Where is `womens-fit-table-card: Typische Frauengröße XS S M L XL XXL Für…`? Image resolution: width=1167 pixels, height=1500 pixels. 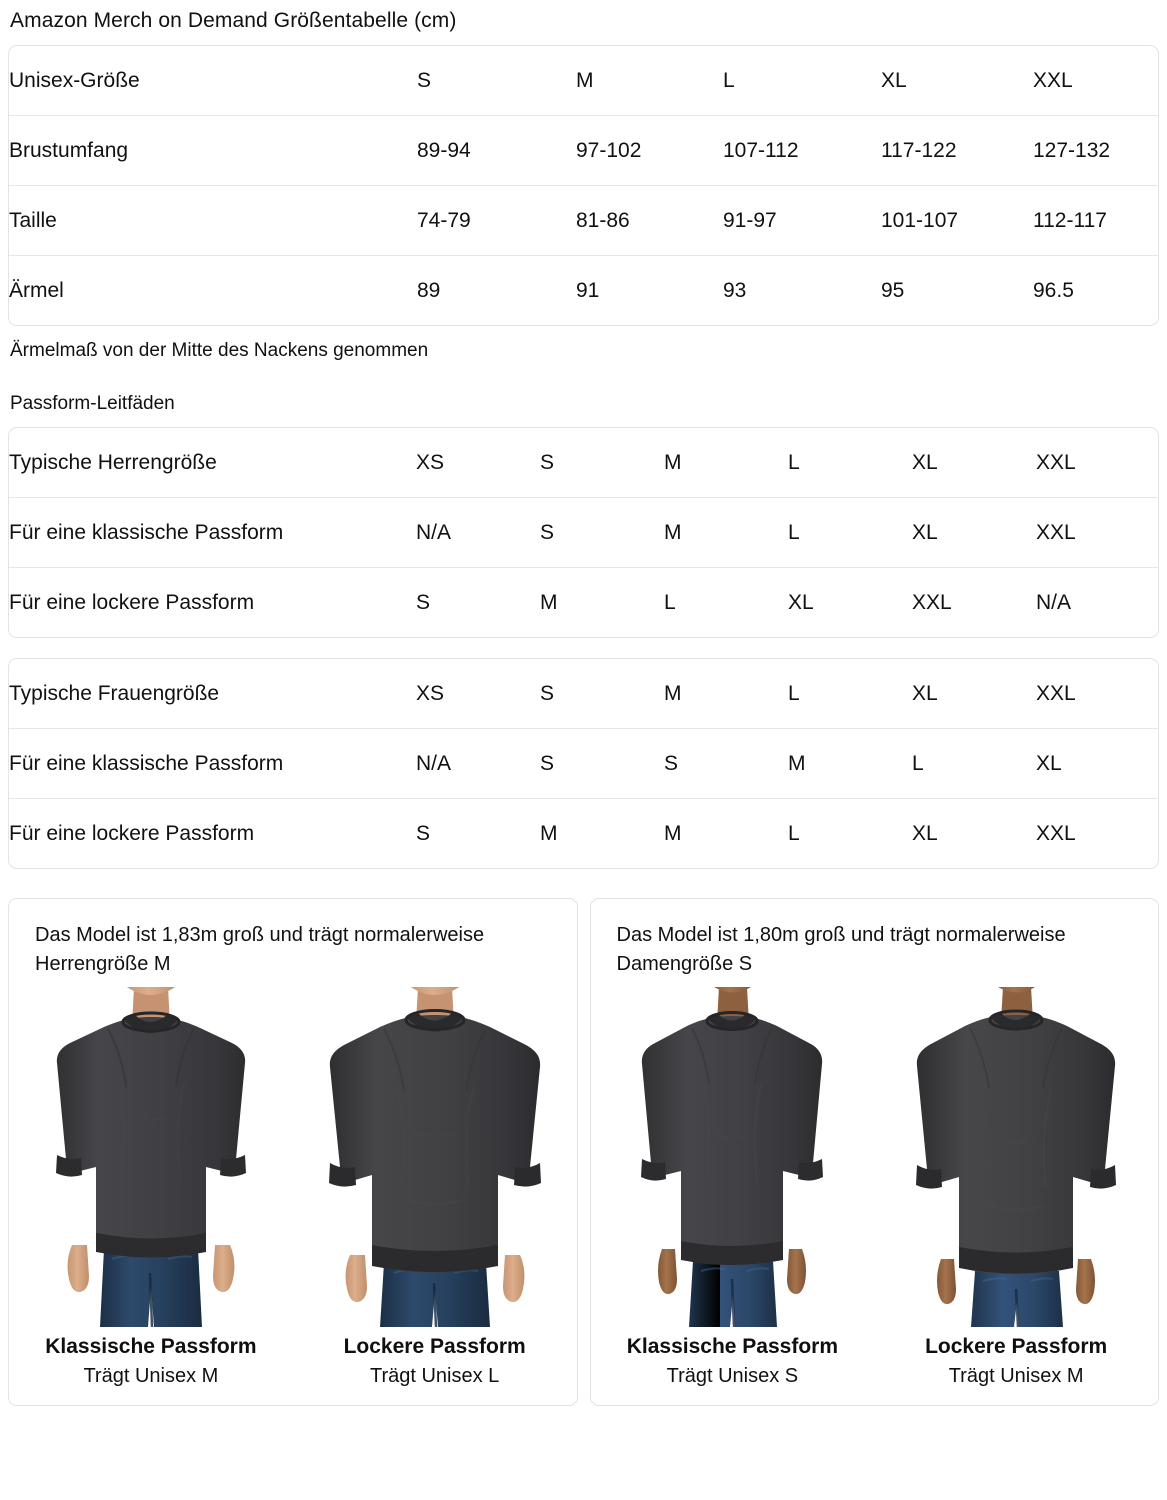
womens-fit-table-card: Typische Frauengröße XS S M L XL XXL Für… is located at coordinates (583, 763).